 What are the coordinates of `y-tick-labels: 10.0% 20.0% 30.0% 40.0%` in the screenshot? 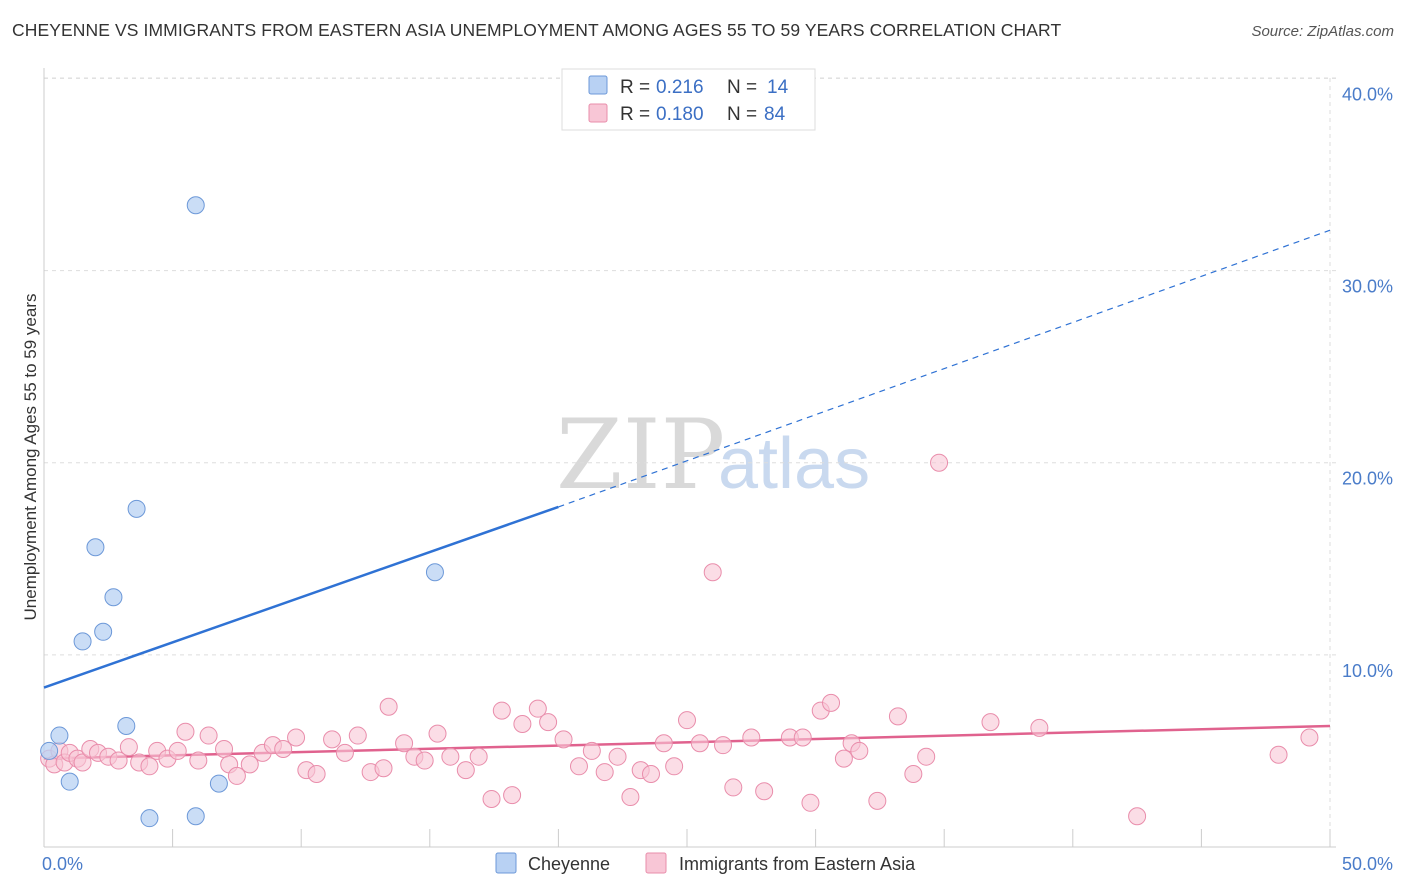 It's located at (1367, 382).